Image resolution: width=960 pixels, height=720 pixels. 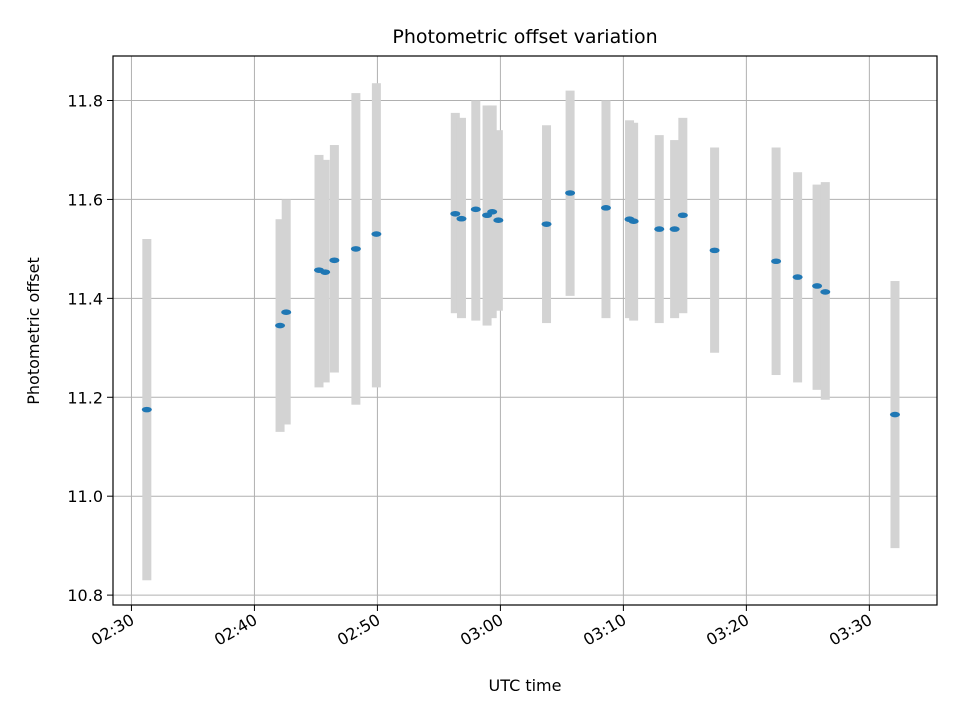 I want to click on y-tick-label: 10.8, so click(x=85, y=595).